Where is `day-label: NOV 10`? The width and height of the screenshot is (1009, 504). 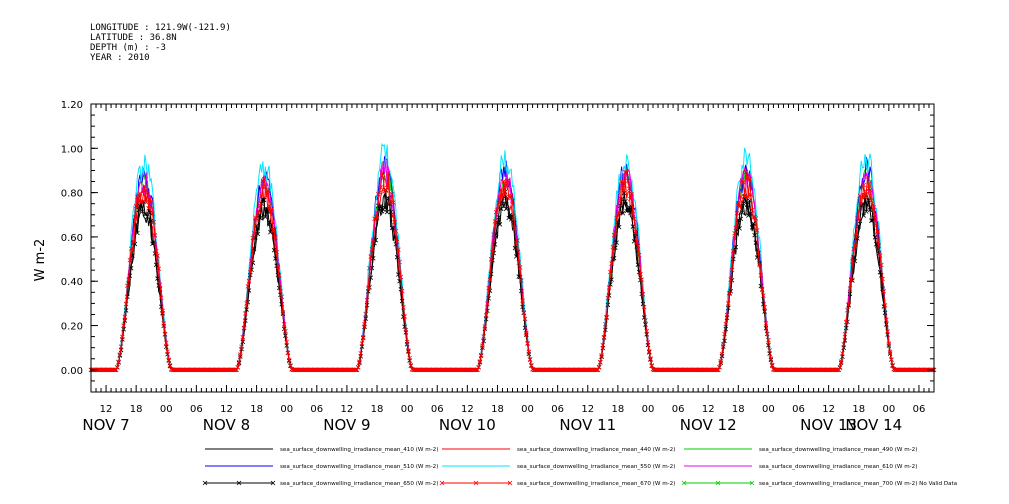
day-label: NOV 10 is located at coordinates (467, 425).